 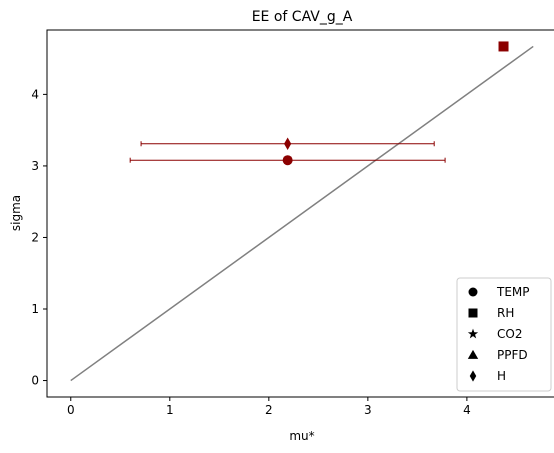 I want to click on point-temp, so click(x=287, y=160).